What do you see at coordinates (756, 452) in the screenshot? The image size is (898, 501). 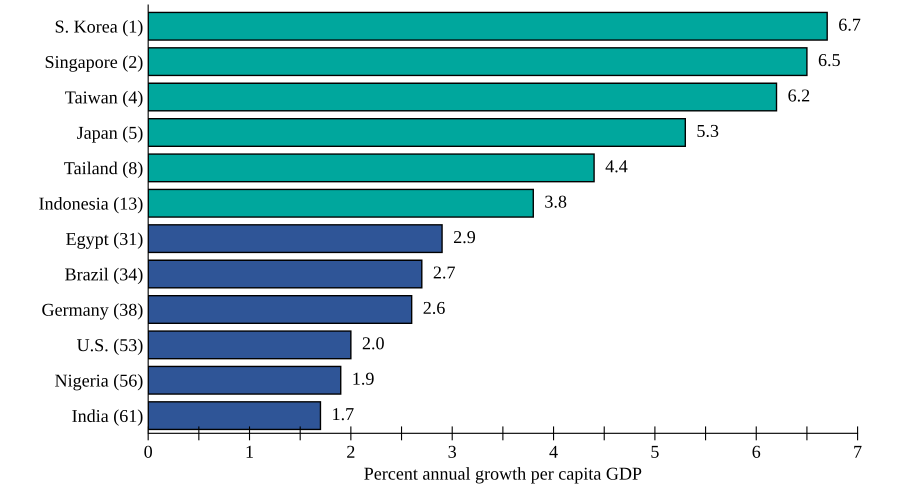 I see `x-tick-label: 6` at bounding box center [756, 452].